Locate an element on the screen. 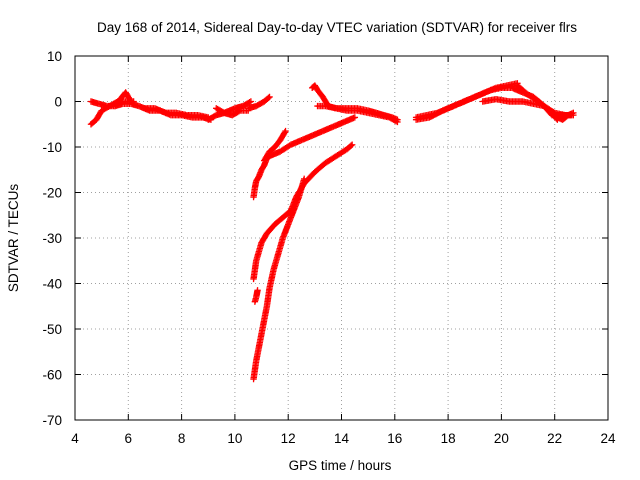  y-tick-label: -10 is located at coordinates (52, 147).